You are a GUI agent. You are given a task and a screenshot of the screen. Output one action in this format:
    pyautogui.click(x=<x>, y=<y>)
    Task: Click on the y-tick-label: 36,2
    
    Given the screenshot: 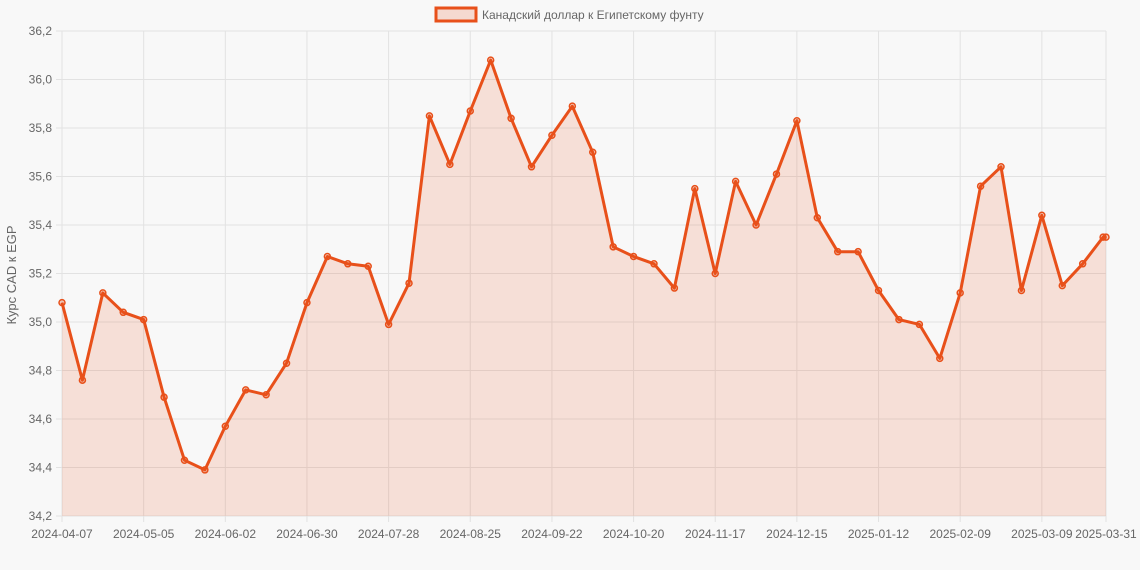 What is the action you would take?
    pyautogui.click(x=41, y=31)
    